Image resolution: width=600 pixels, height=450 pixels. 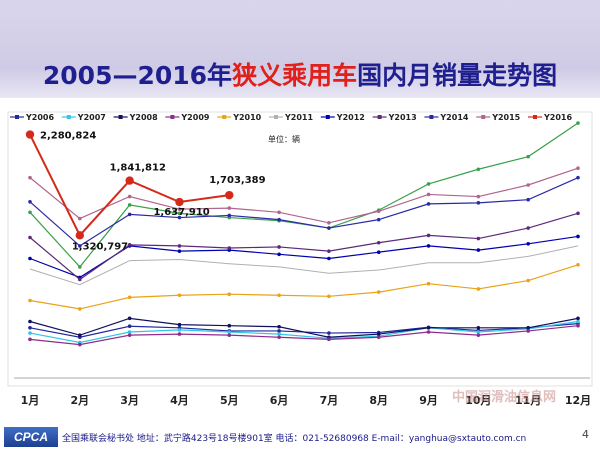 What do you see at coordinates (68, 117) in the screenshot?
I see `legend-marker-y2007` at bounding box center [68, 117].